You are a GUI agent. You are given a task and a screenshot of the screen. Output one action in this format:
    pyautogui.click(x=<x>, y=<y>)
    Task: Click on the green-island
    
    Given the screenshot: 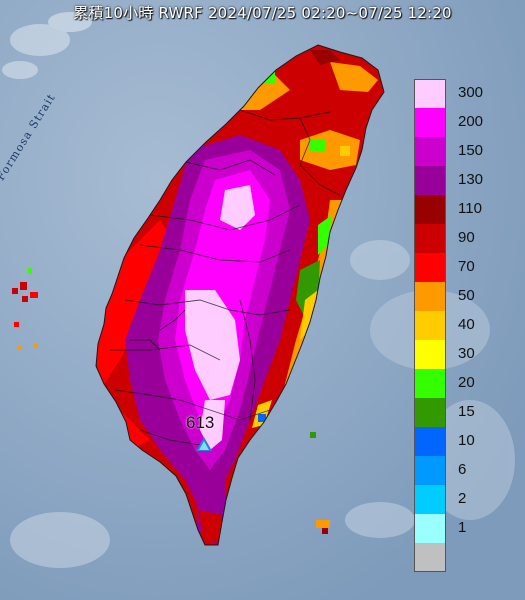 What is the action you would take?
    pyautogui.click(x=320, y=483)
    